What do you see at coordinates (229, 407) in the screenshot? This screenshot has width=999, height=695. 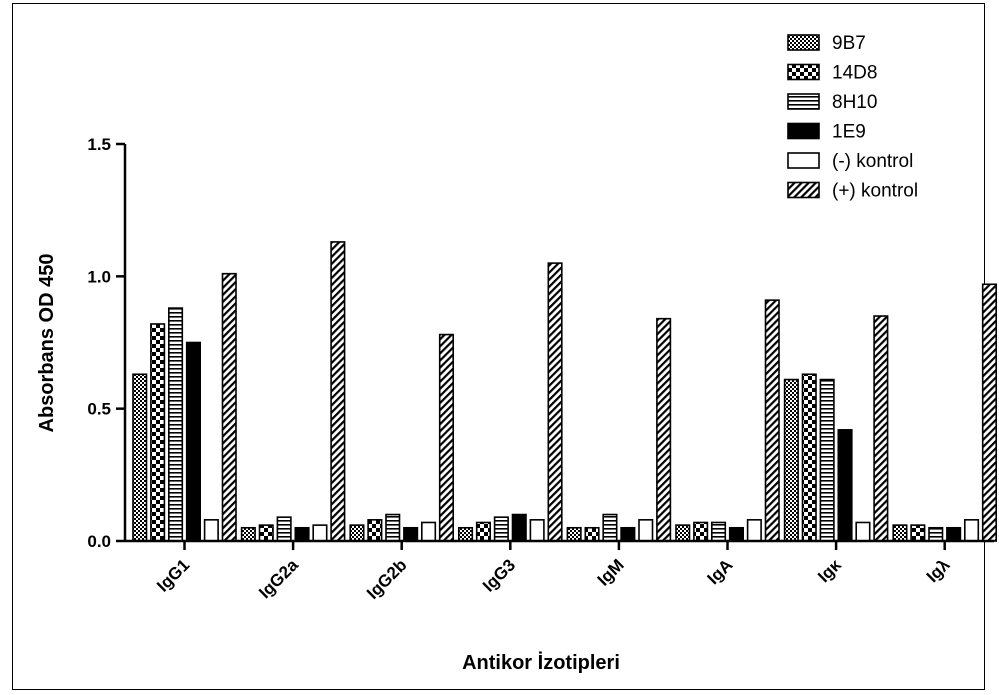 I see `bar-IgG1-(+) kontrol` at bounding box center [229, 407].